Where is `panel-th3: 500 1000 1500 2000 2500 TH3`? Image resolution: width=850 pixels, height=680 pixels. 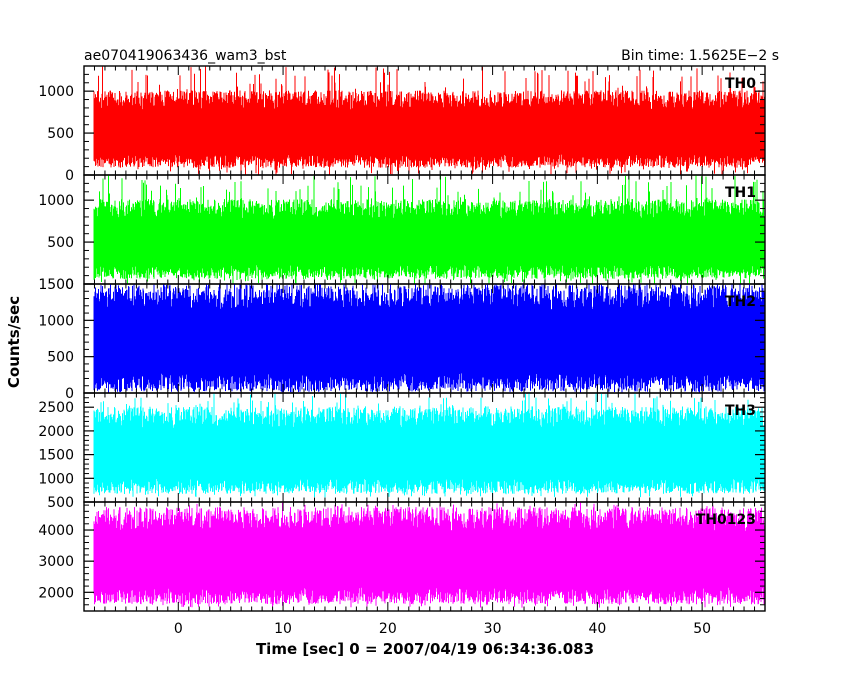
panel-th3: 500 1000 1500 2000 2500 TH3 is located at coordinates (402, 451).